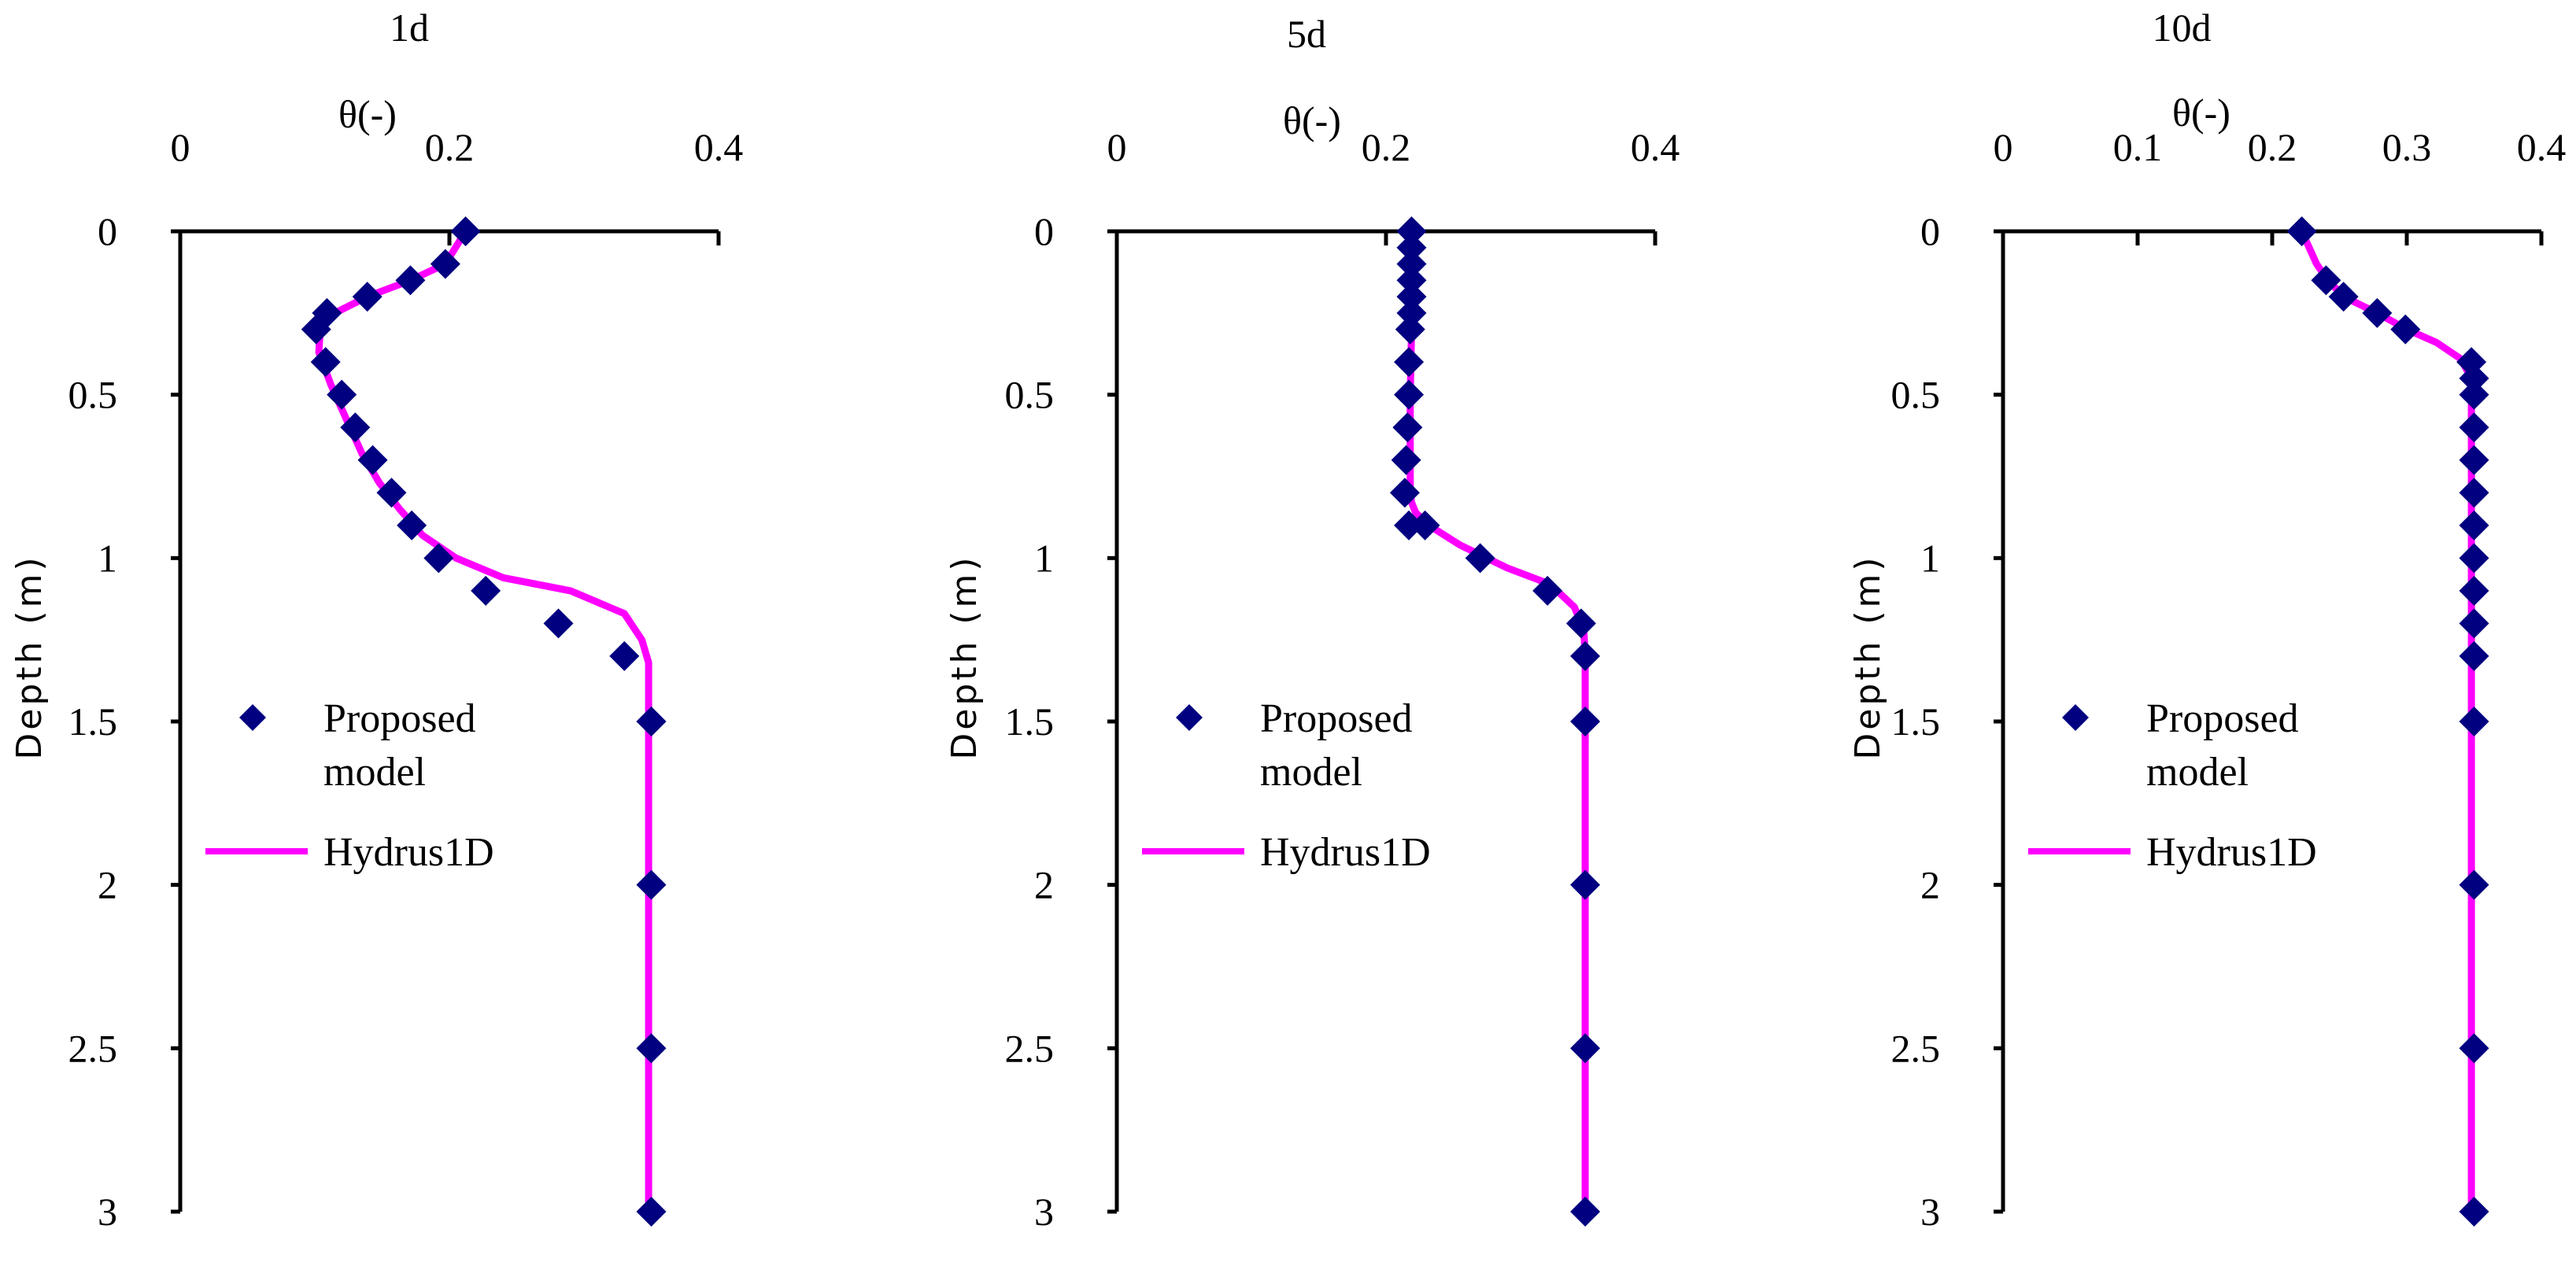 The height and width of the screenshot is (1262, 2576). What do you see at coordinates (2138, 147) in the screenshot?
I see `x-tick-label: 0.1` at bounding box center [2138, 147].